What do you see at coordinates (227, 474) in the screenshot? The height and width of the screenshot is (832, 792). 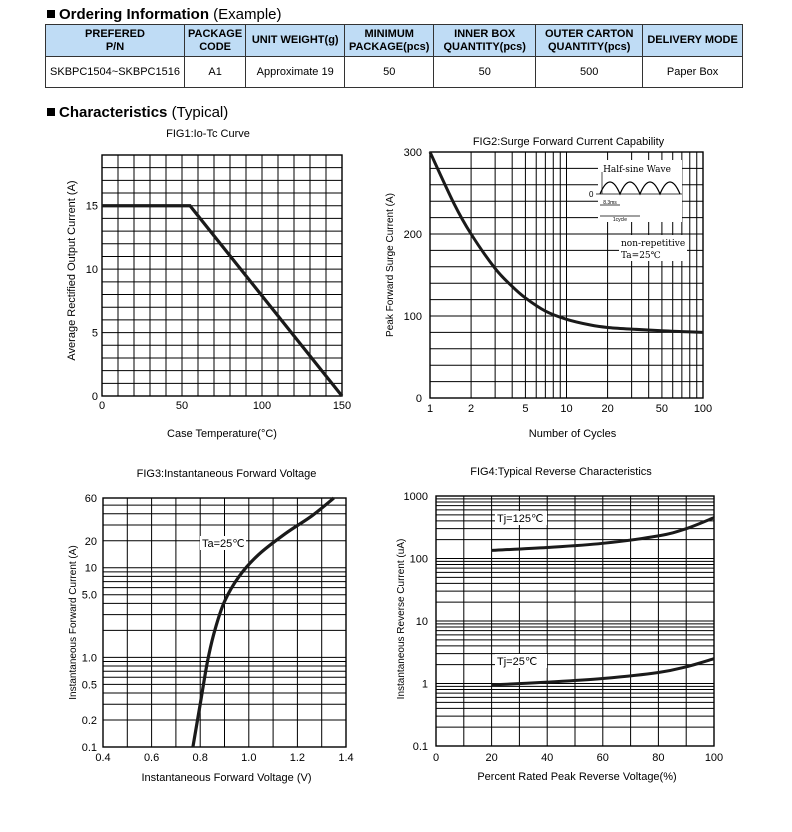 I see `fig3-title: FIG3:Instantaneous Forward Voltage` at bounding box center [227, 474].